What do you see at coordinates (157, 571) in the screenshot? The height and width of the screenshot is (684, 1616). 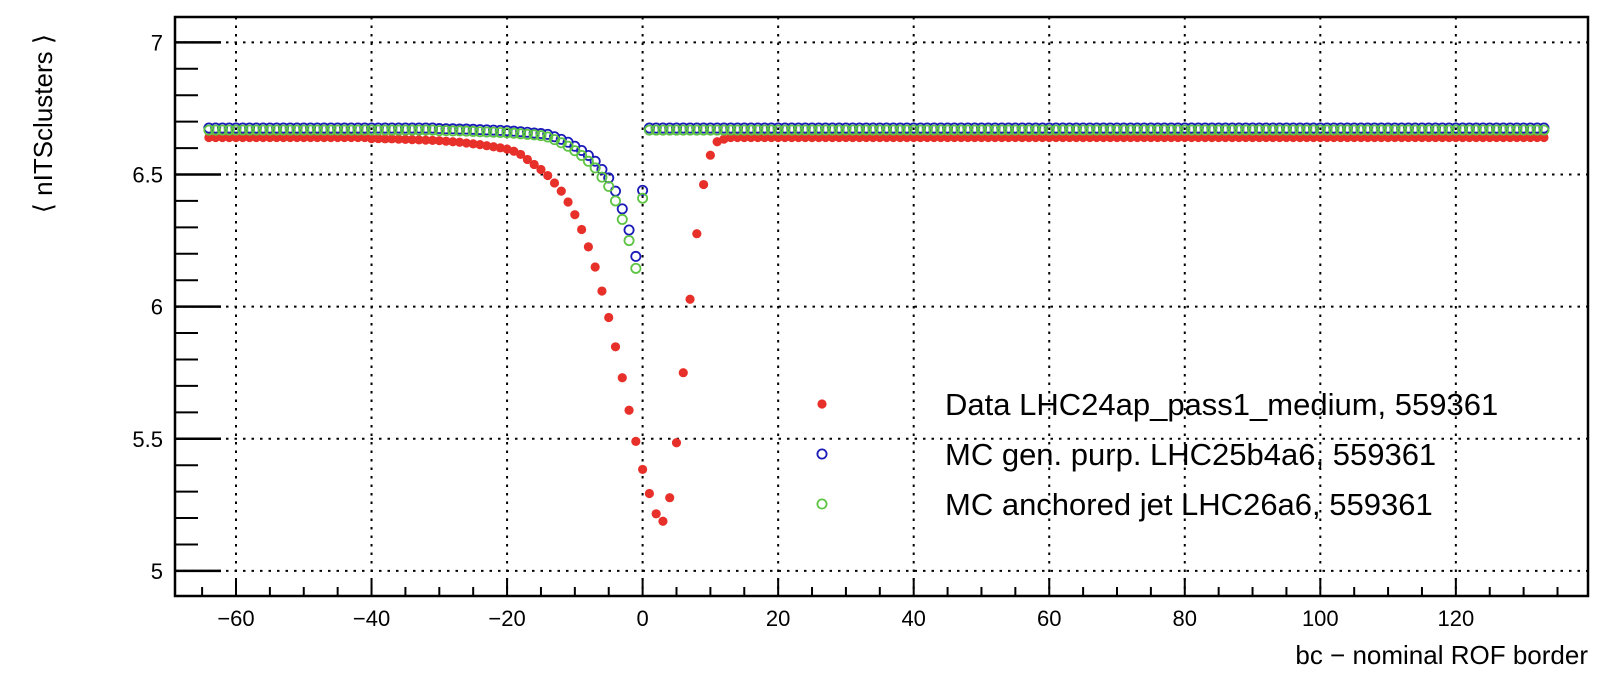 I see `y-tick-label: 5` at bounding box center [157, 571].